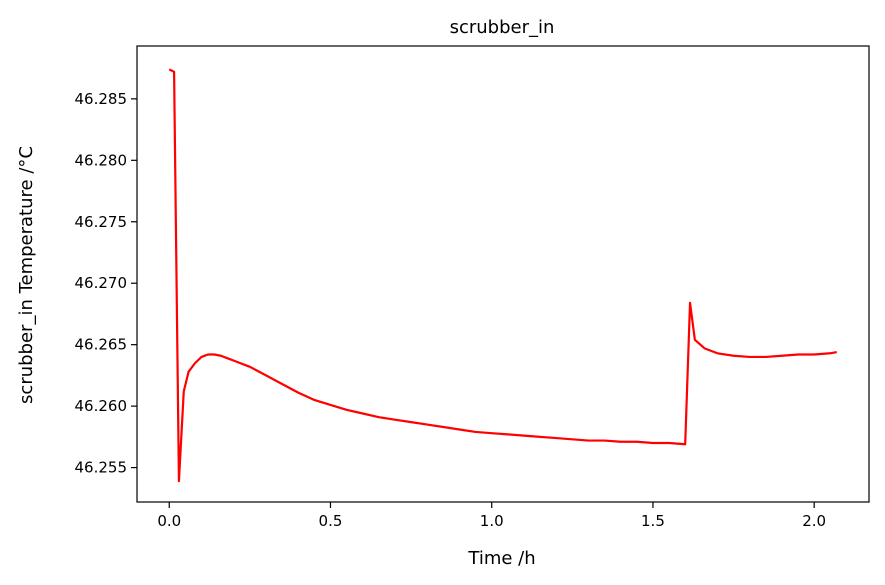 The width and height of the screenshot is (885, 585). What do you see at coordinates (101, 99) in the screenshot?
I see `y-tick-label: 46.285` at bounding box center [101, 99].